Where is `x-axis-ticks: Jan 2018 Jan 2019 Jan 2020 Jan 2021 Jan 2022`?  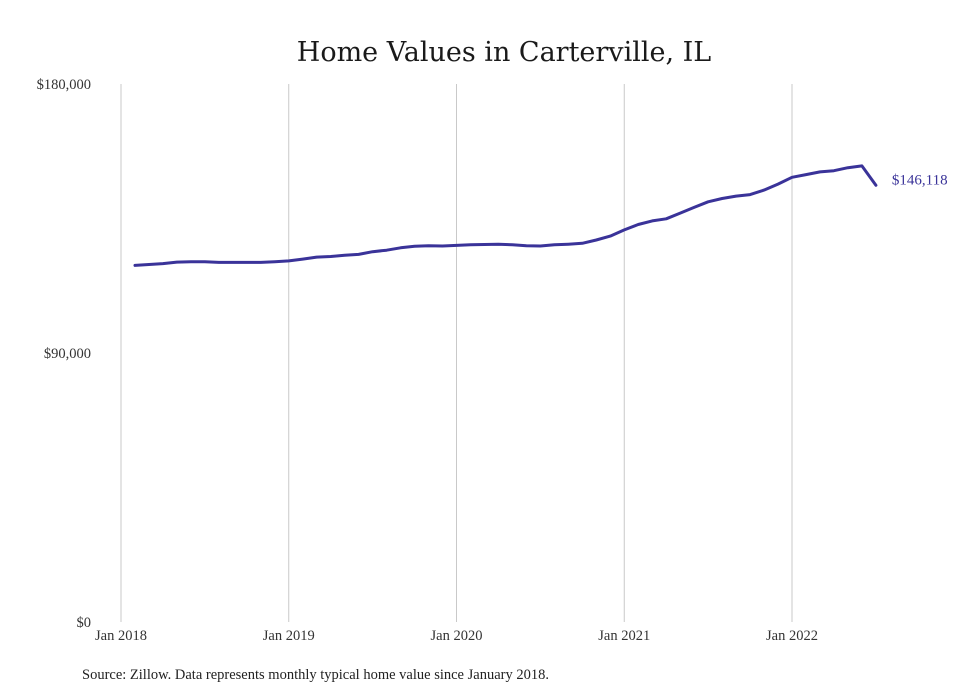
x-axis-ticks: Jan 2018 Jan 2019 Jan 2020 Jan 2021 Jan 2022 is located at coordinates (456, 636).